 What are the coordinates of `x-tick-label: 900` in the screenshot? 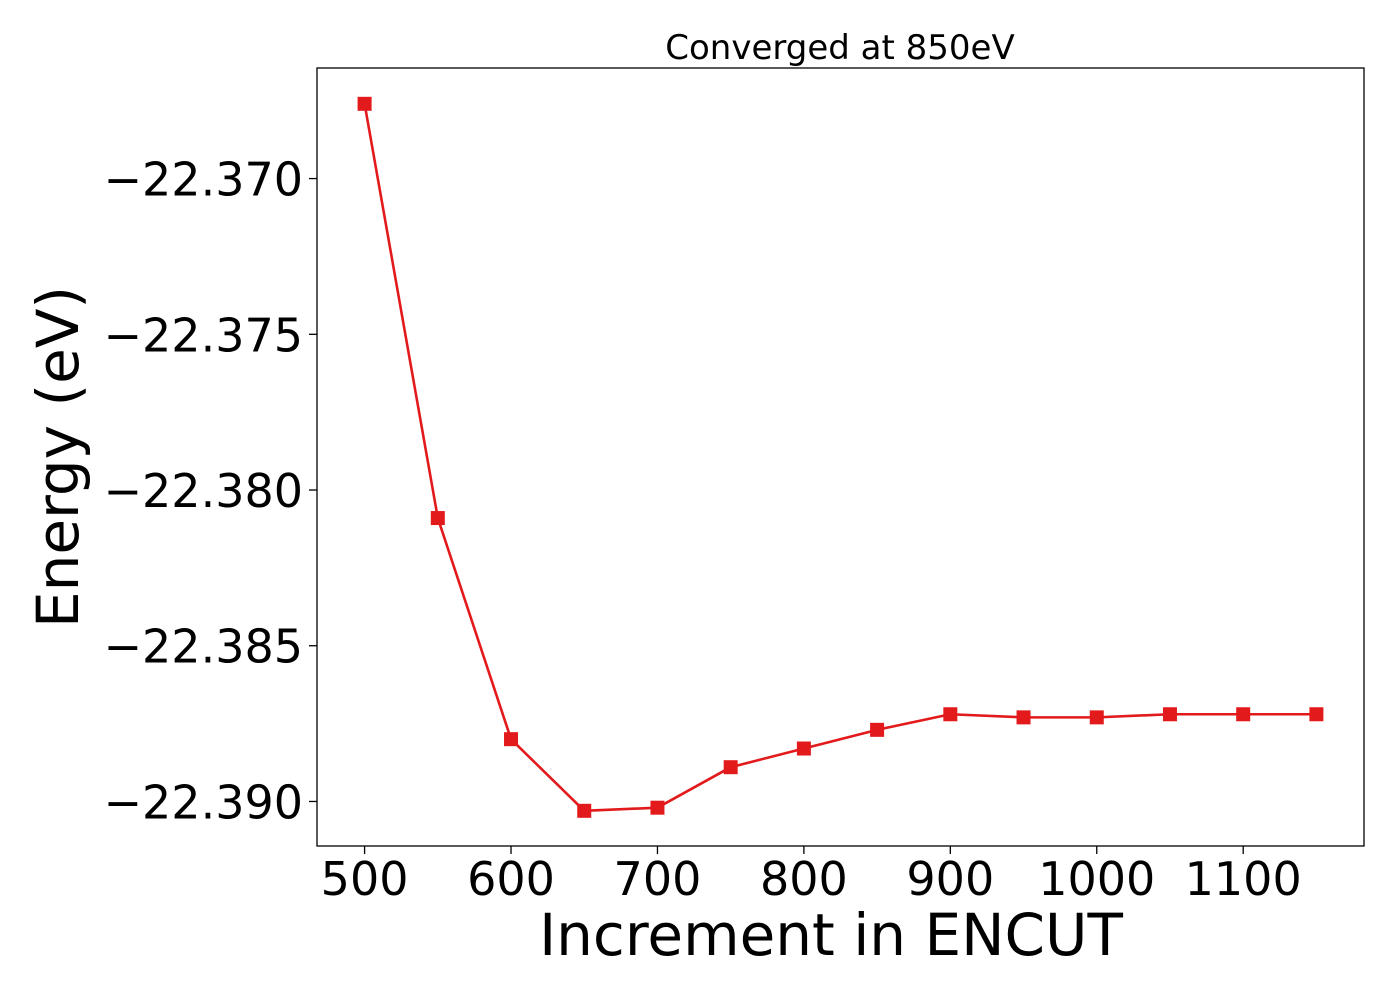 It's located at (950, 879).